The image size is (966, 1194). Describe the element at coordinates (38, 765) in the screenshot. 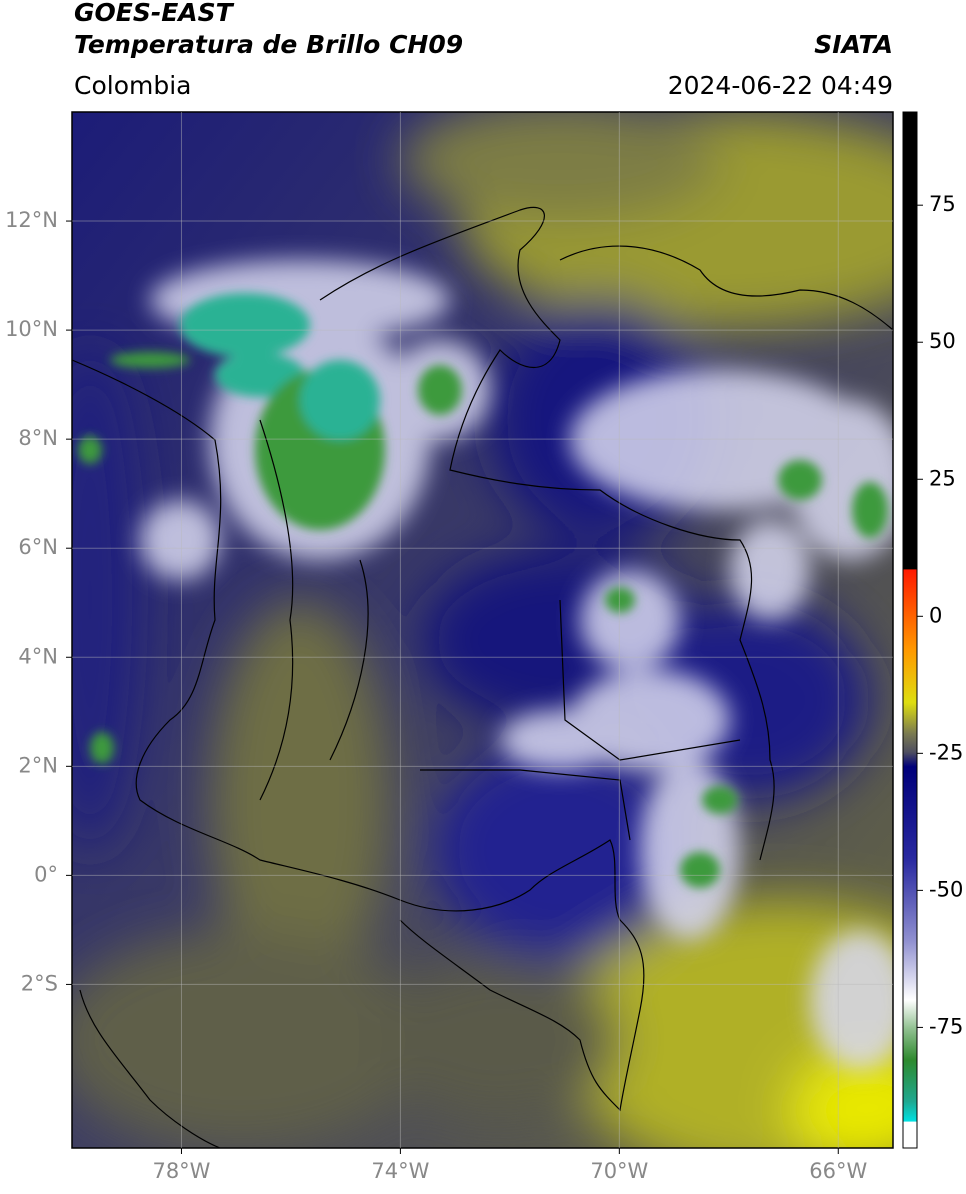

I see `y-tick-label: 2°N` at that location.